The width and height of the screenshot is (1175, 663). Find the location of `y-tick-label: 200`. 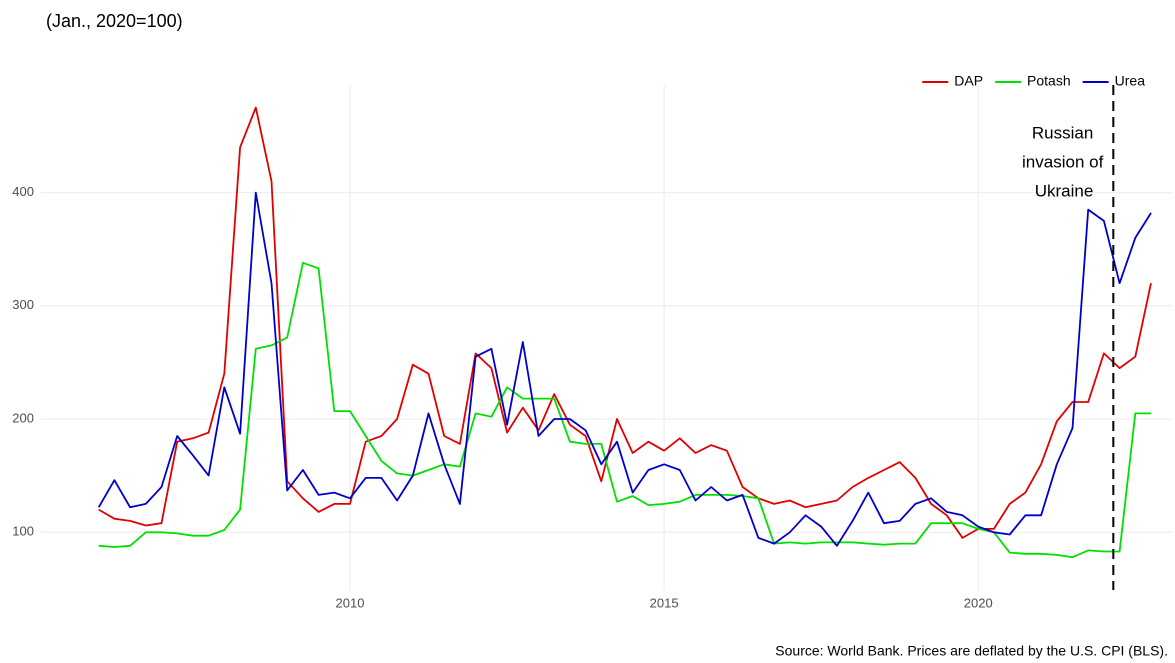

y-tick-label: 200 is located at coordinates (23, 417).